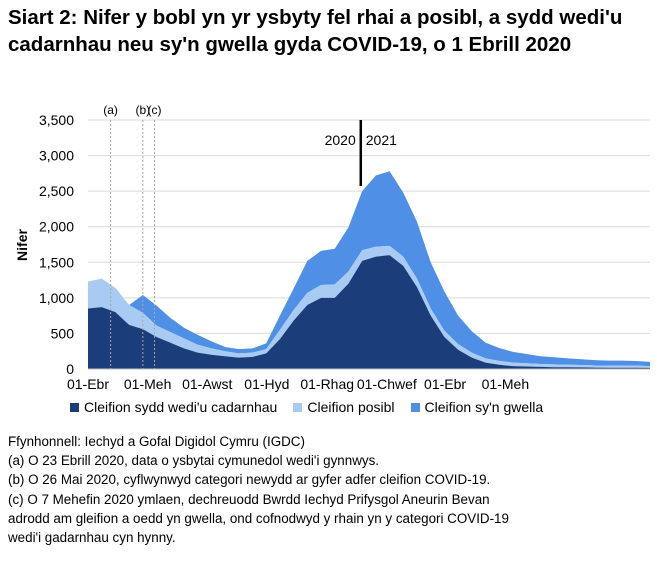  What do you see at coordinates (142, 110) in the screenshot?
I see `reference-label: (b)` at bounding box center [142, 110].